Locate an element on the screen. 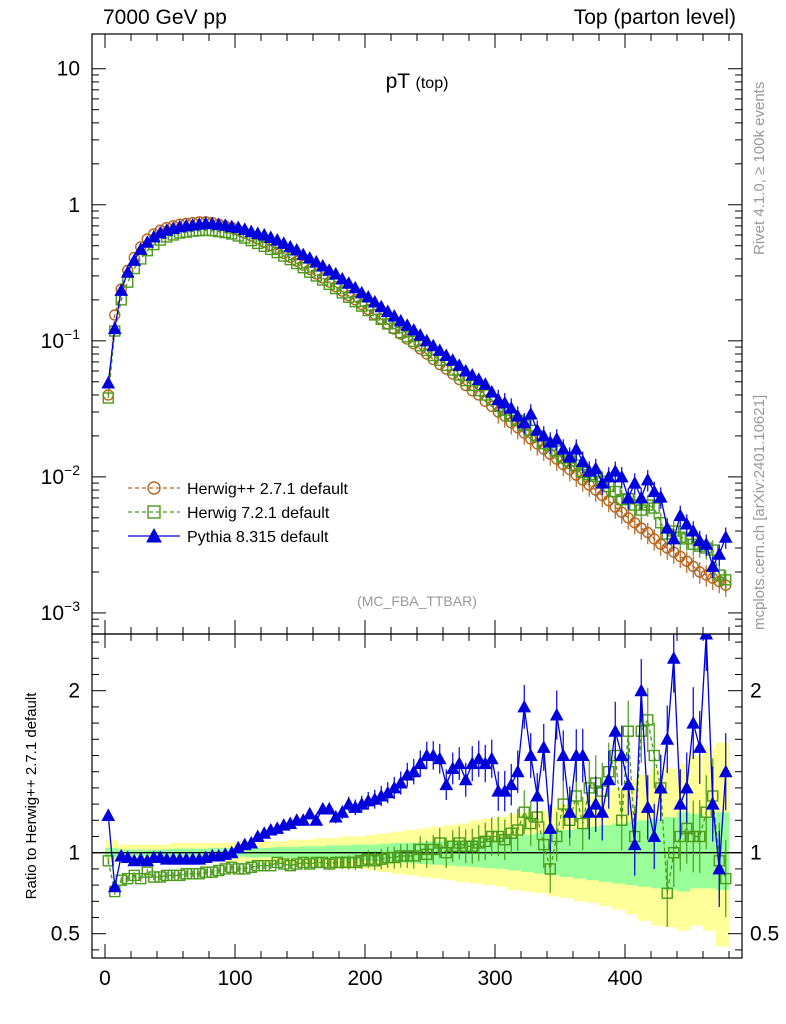  y-tick-label: 10−2 is located at coordinates (61, 475).